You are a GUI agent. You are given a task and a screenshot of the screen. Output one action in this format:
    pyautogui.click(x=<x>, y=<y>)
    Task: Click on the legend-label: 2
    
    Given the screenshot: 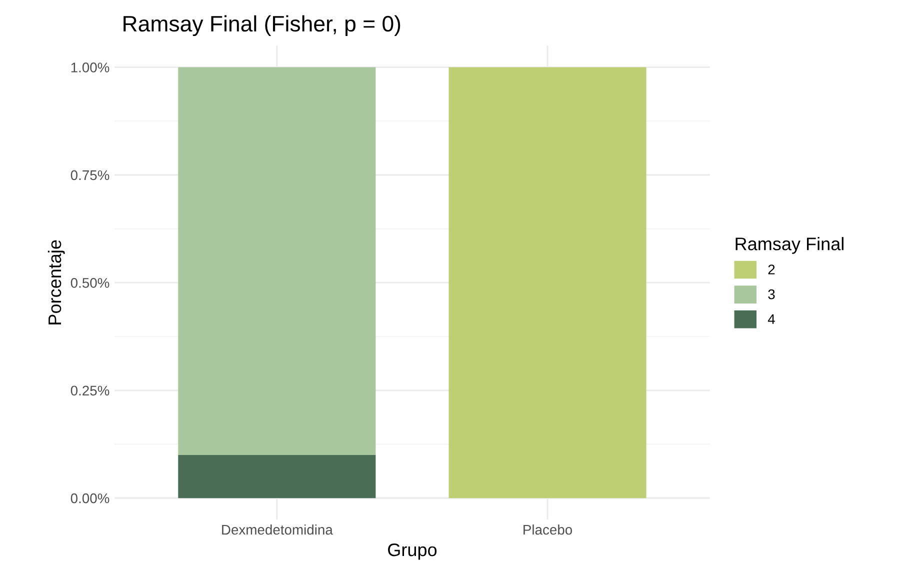 What is the action you would take?
    pyautogui.click(x=771, y=269)
    